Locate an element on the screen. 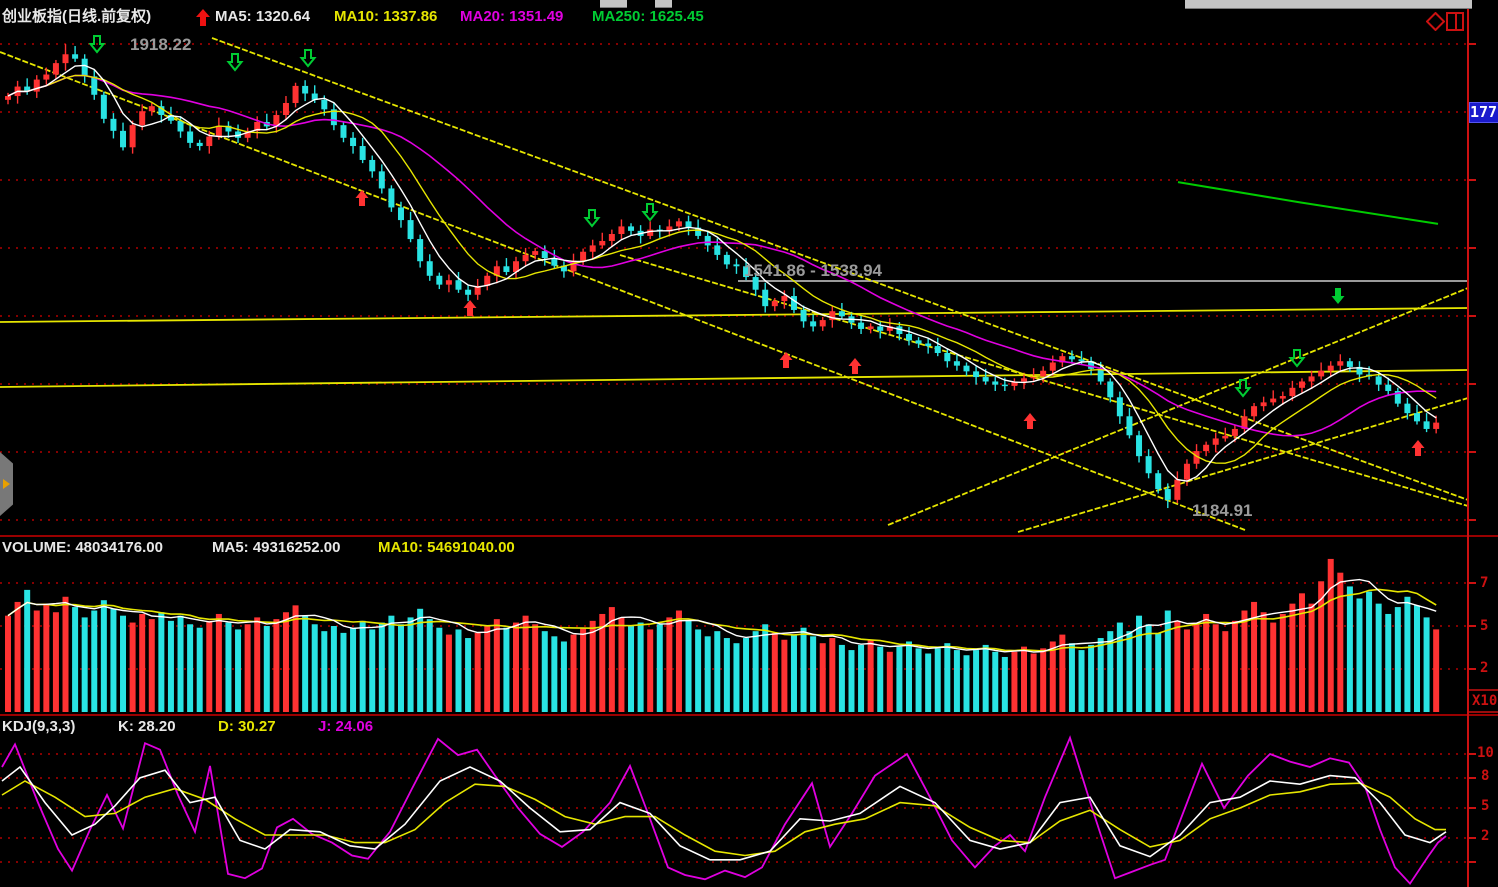 This screenshot has height=887, width=1498. kdj-d-value: D: 30.27 is located at coordinates (247, 726).